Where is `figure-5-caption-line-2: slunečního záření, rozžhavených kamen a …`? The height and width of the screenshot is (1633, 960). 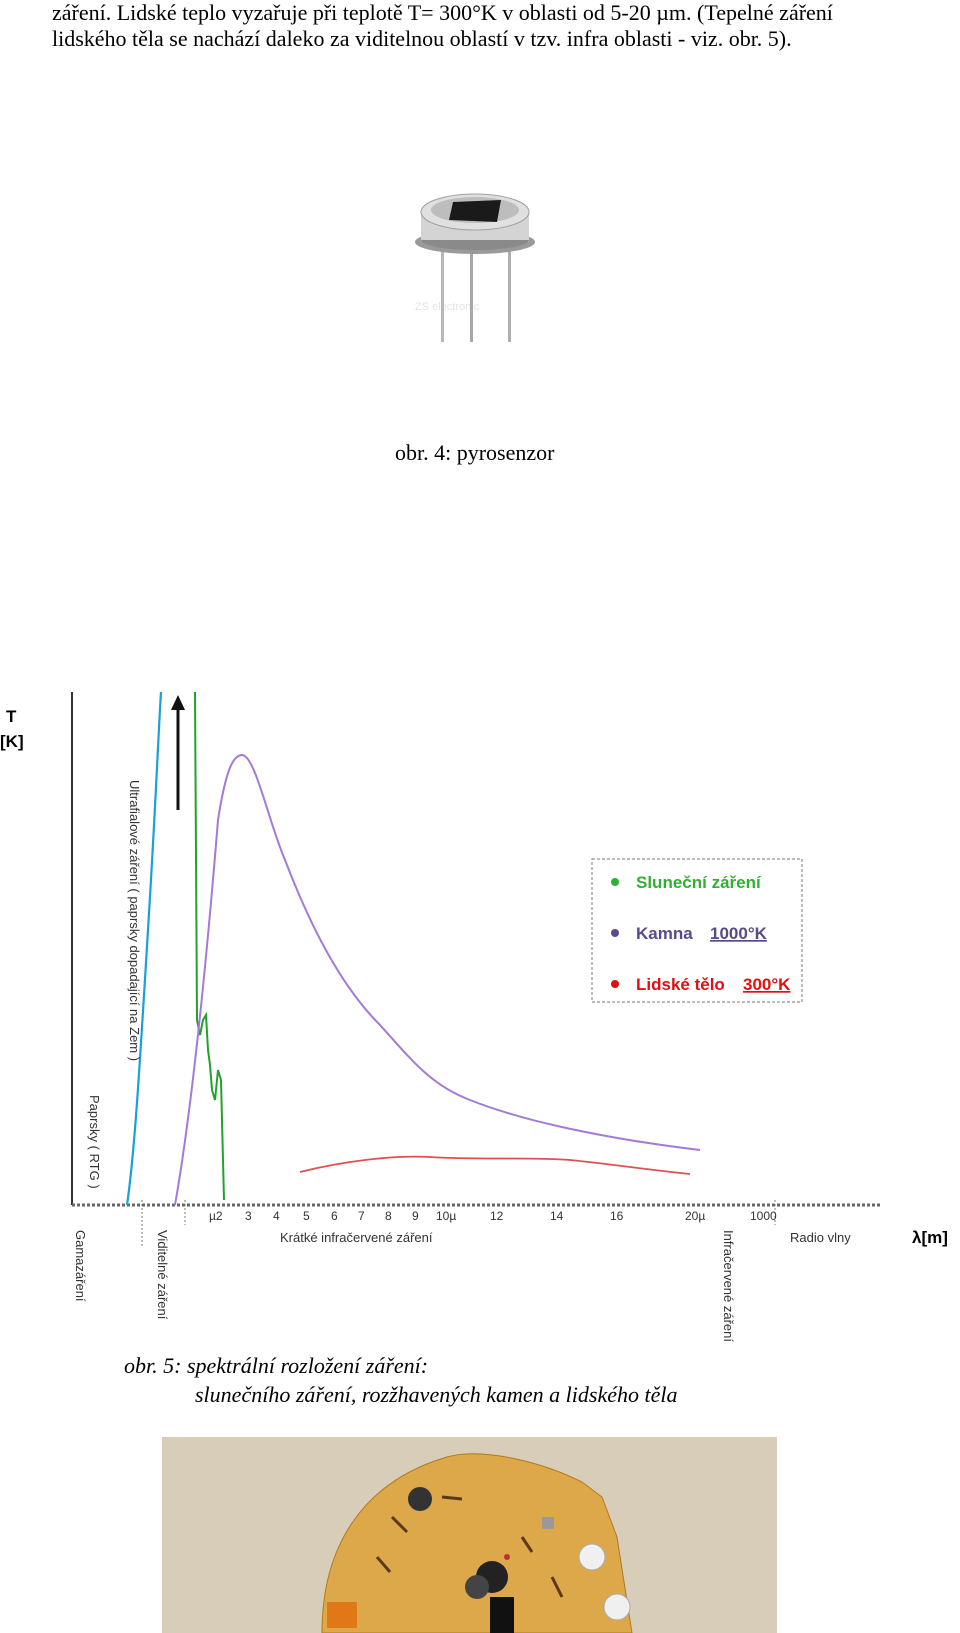 figure-5-caption-line-2: slunečního záření, rozžhavených kamen a … is located at coordinates (436, 1394).